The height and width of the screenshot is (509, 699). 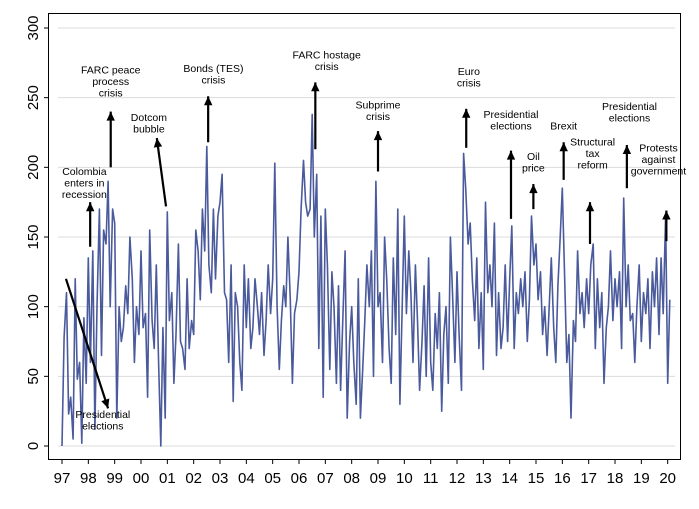 I want to click on annotation-label: Subprime, so click(x=378, y=105).